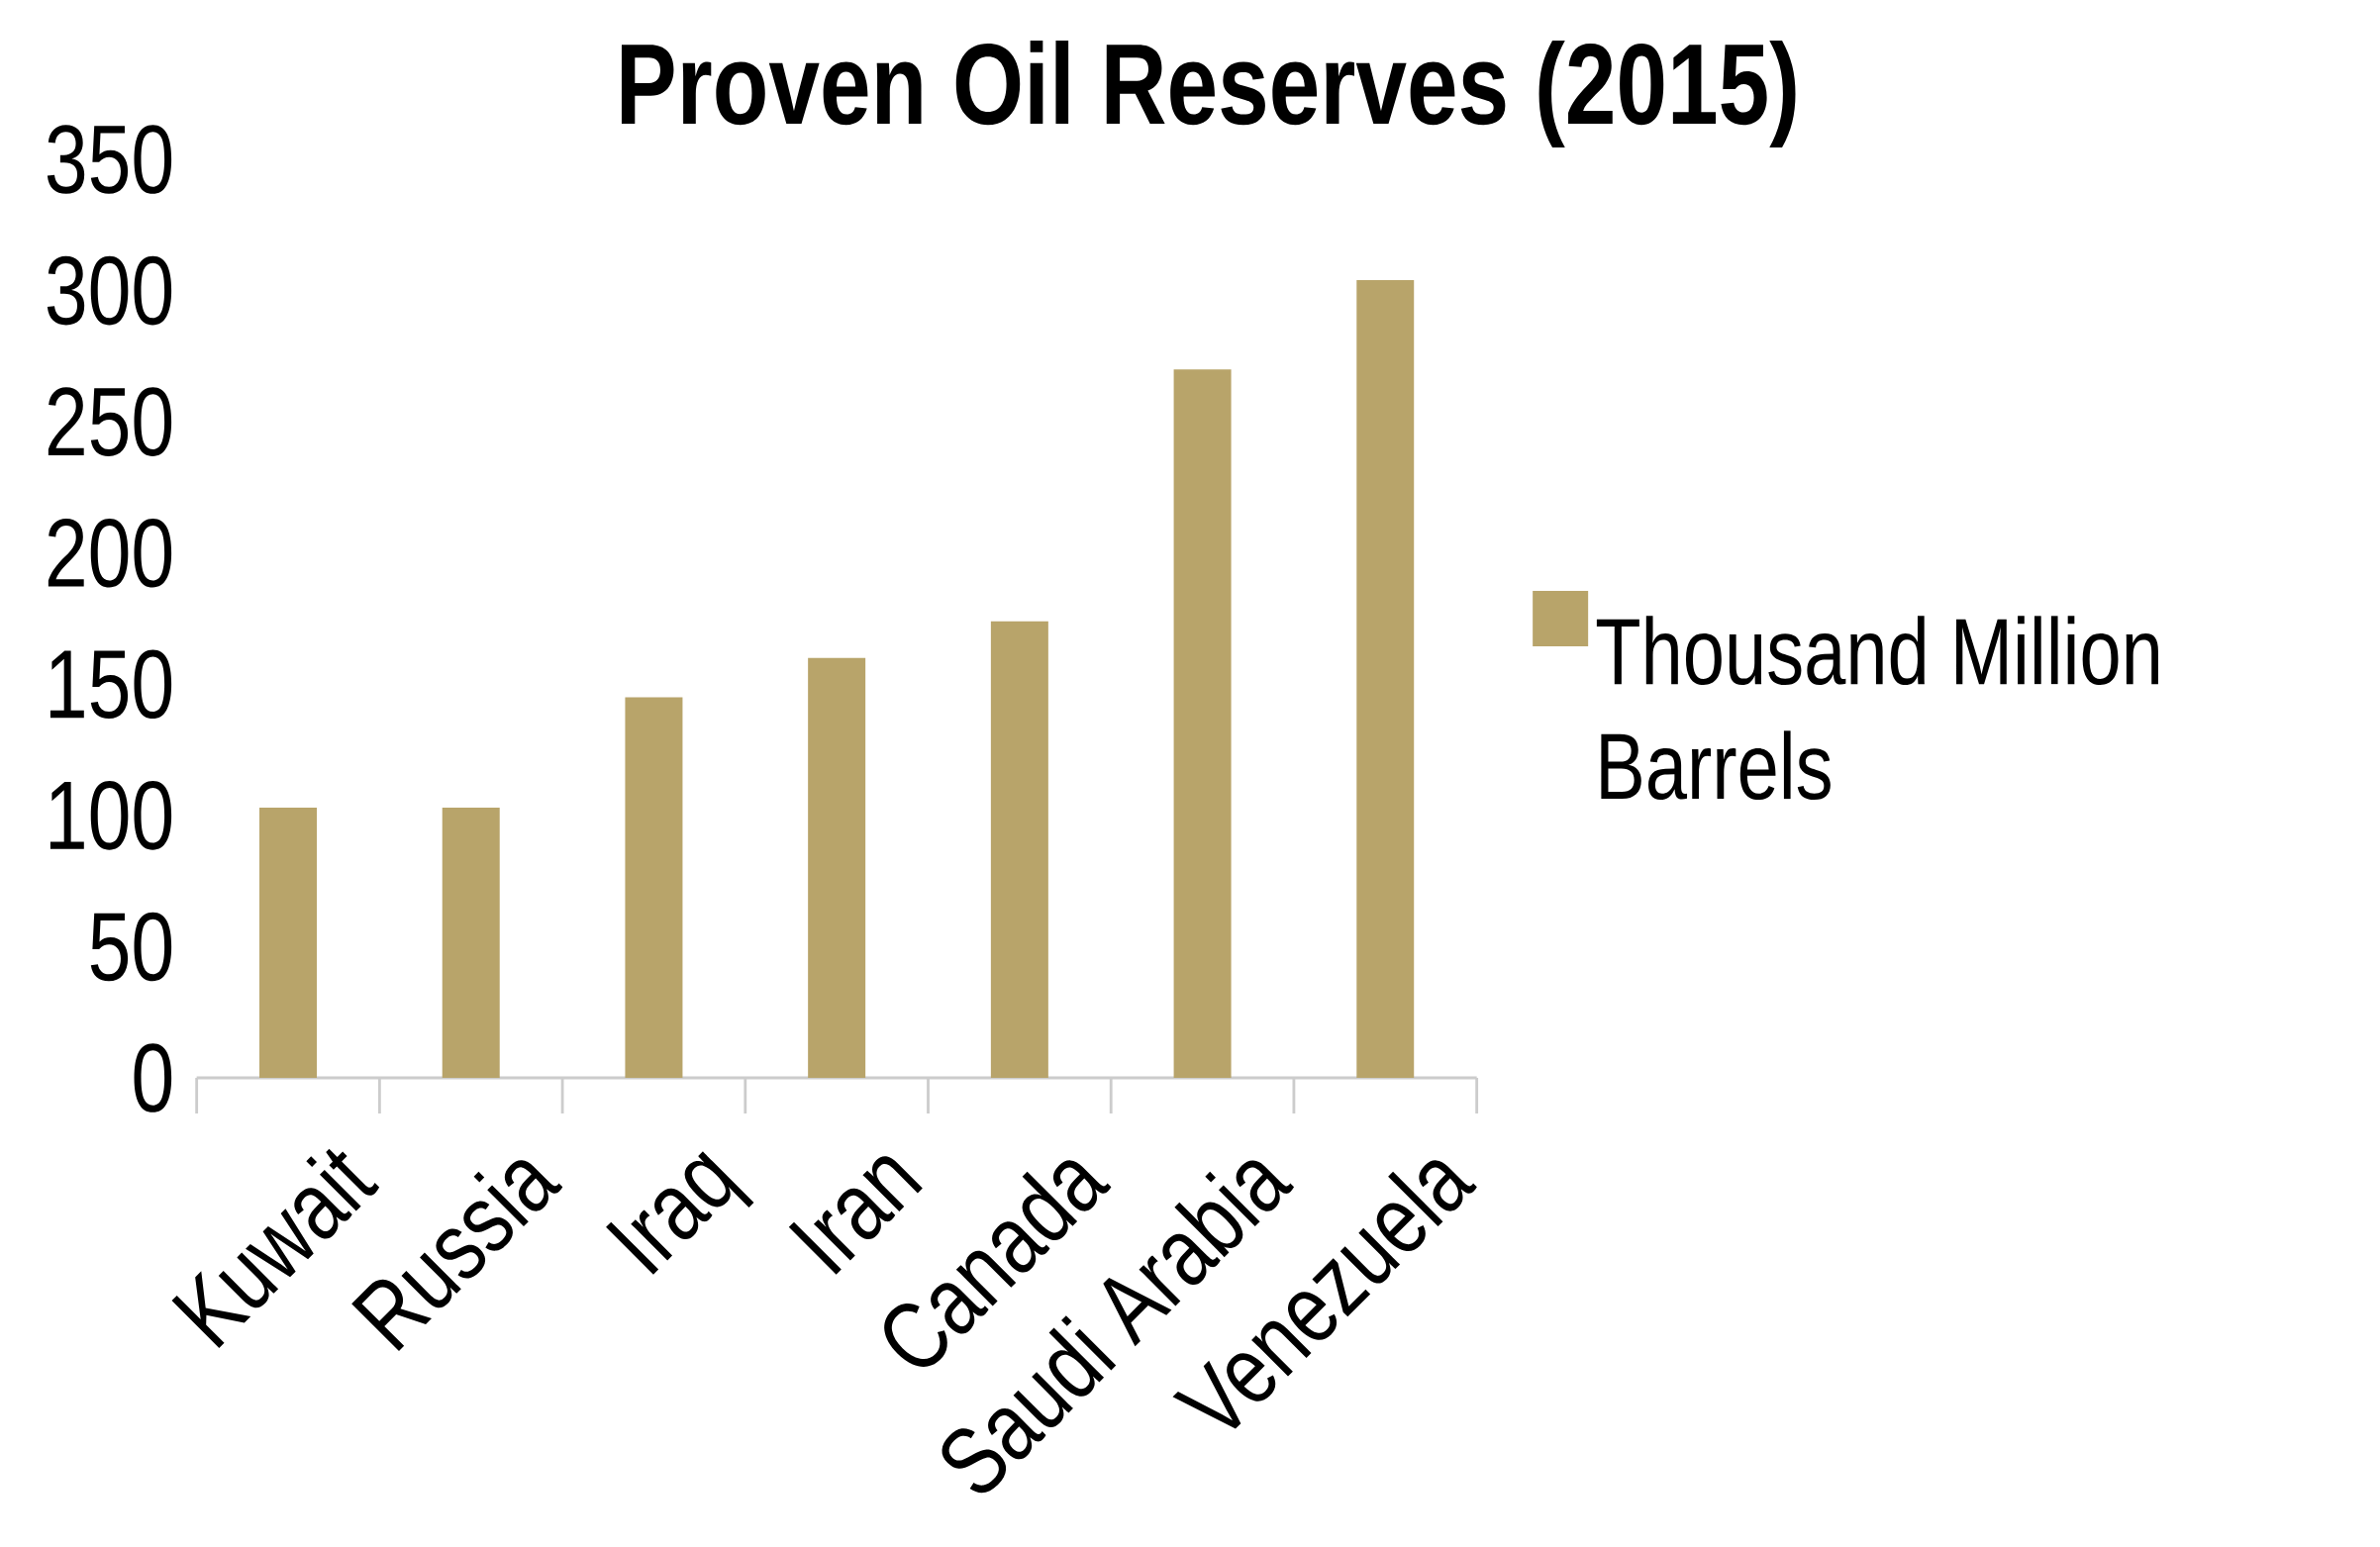 The height and width of the screenshot is (1547, 2380). What do you see at coordinates (111, 815) in the screenshot?
I see `y-tick-label: 100` at bounding box center [111, 815].